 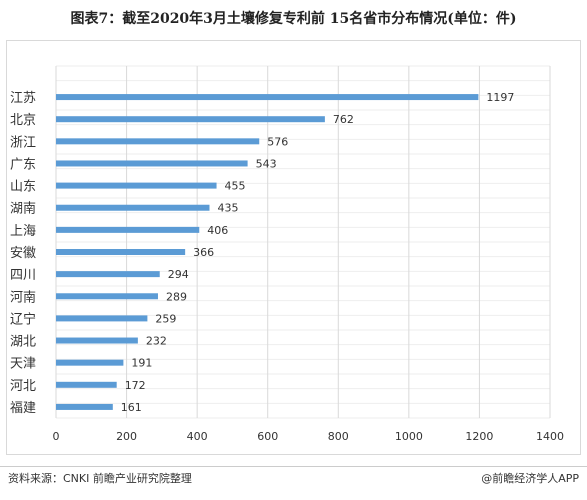 I want to click on footer-divider, so click(x=293, y=466).